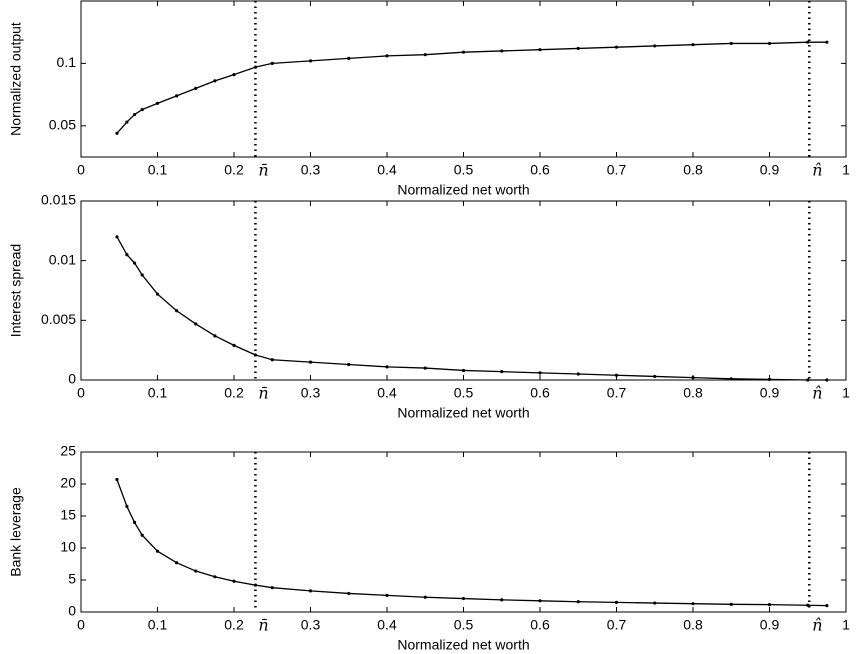 This screenshot has width=856, height=654. What do you see at coordinates (72, 611) in the screenshot?
I see `y-tick-label: 0` at bounding box center [72, 611].